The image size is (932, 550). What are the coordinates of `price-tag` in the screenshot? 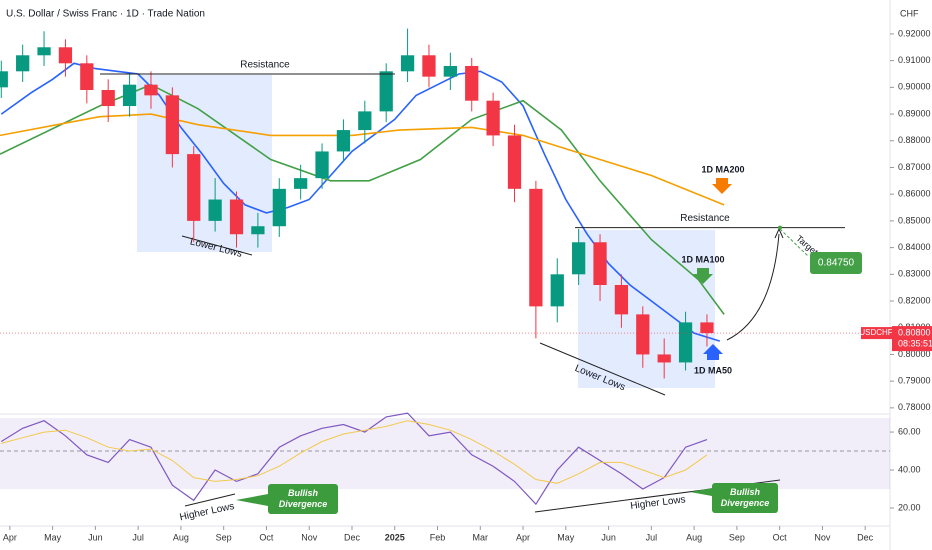 It's located at (912, 339).